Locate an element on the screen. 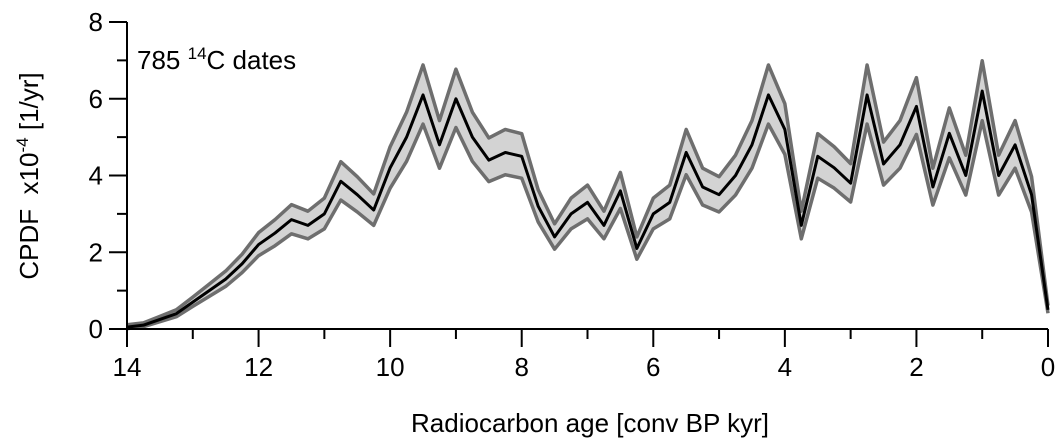  annotation-text: 785 is located at coordinates (162, 60).